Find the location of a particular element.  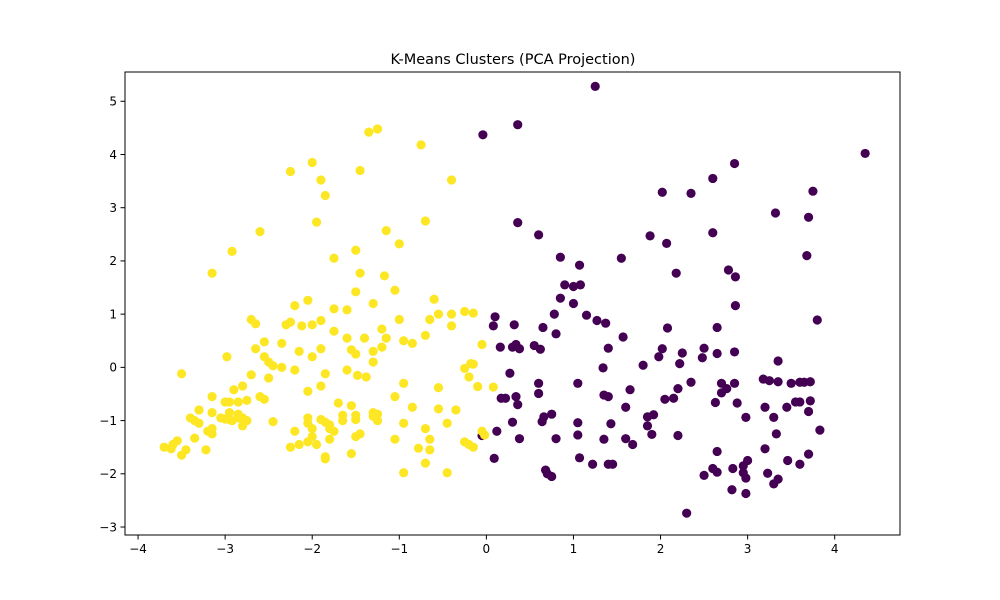

y-tick-label: 4 is located at coordinates (113, 155).